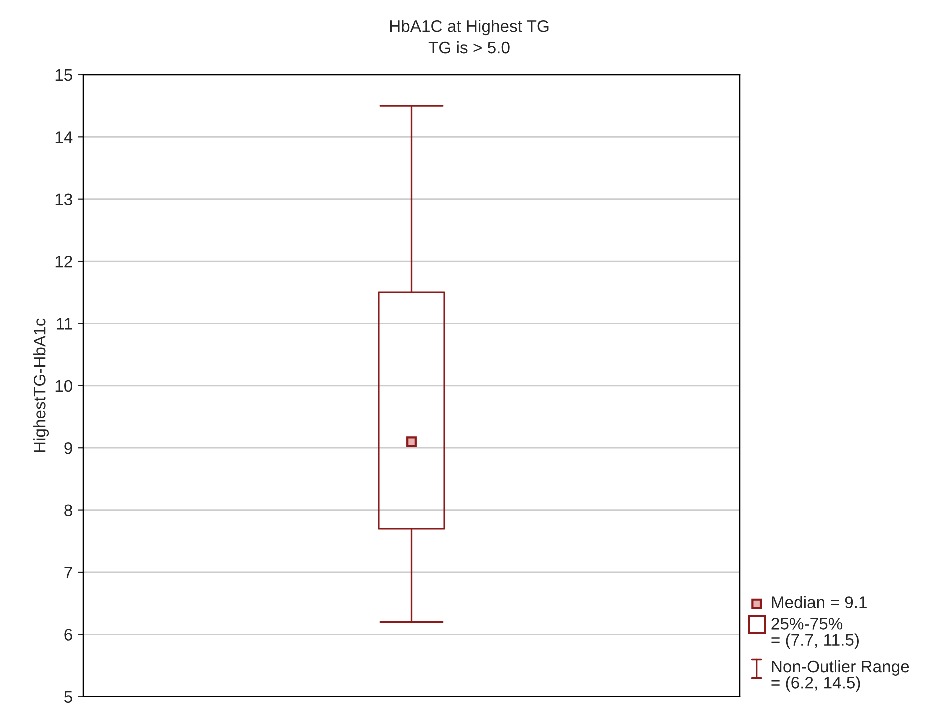  I want to click on y-tick-label: 8, so click(68, 510).